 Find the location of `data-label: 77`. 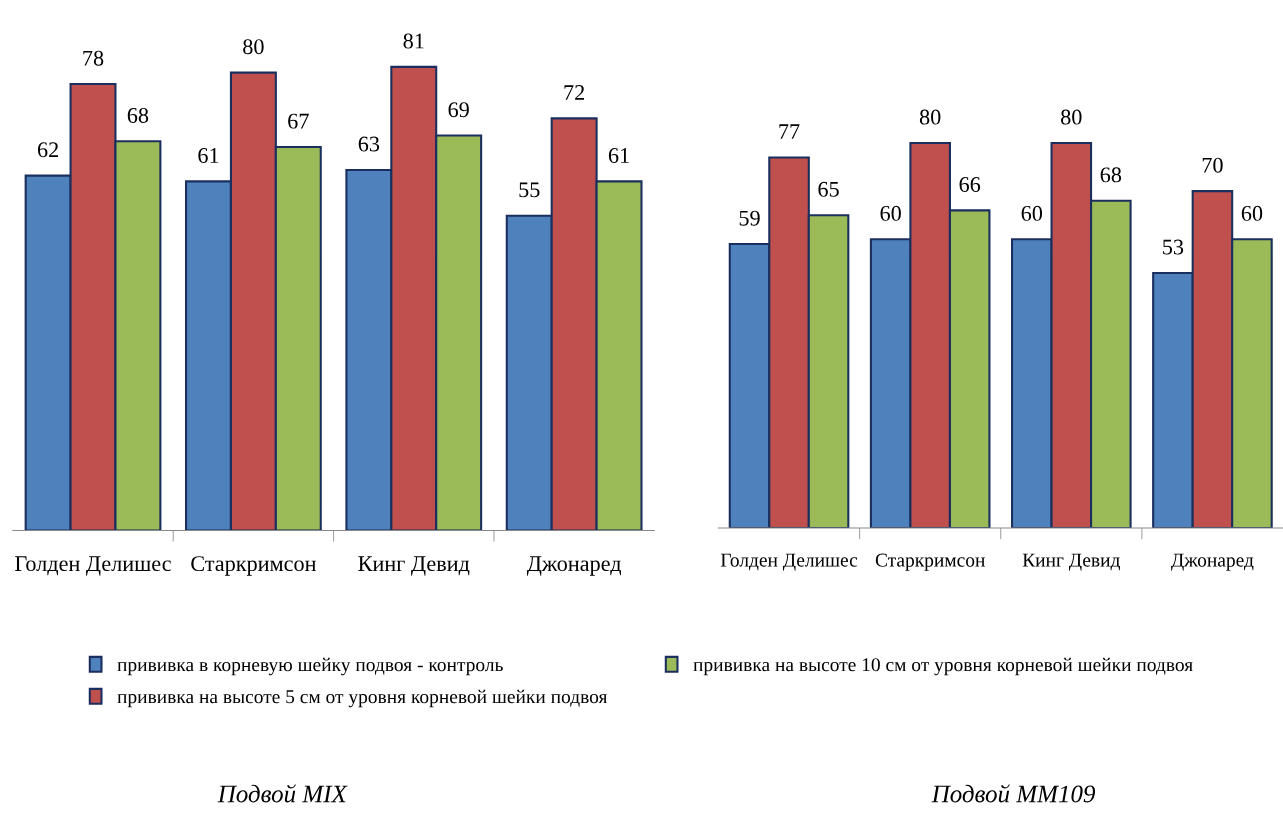

data-label: 77 is located at coordinates (789, 131).